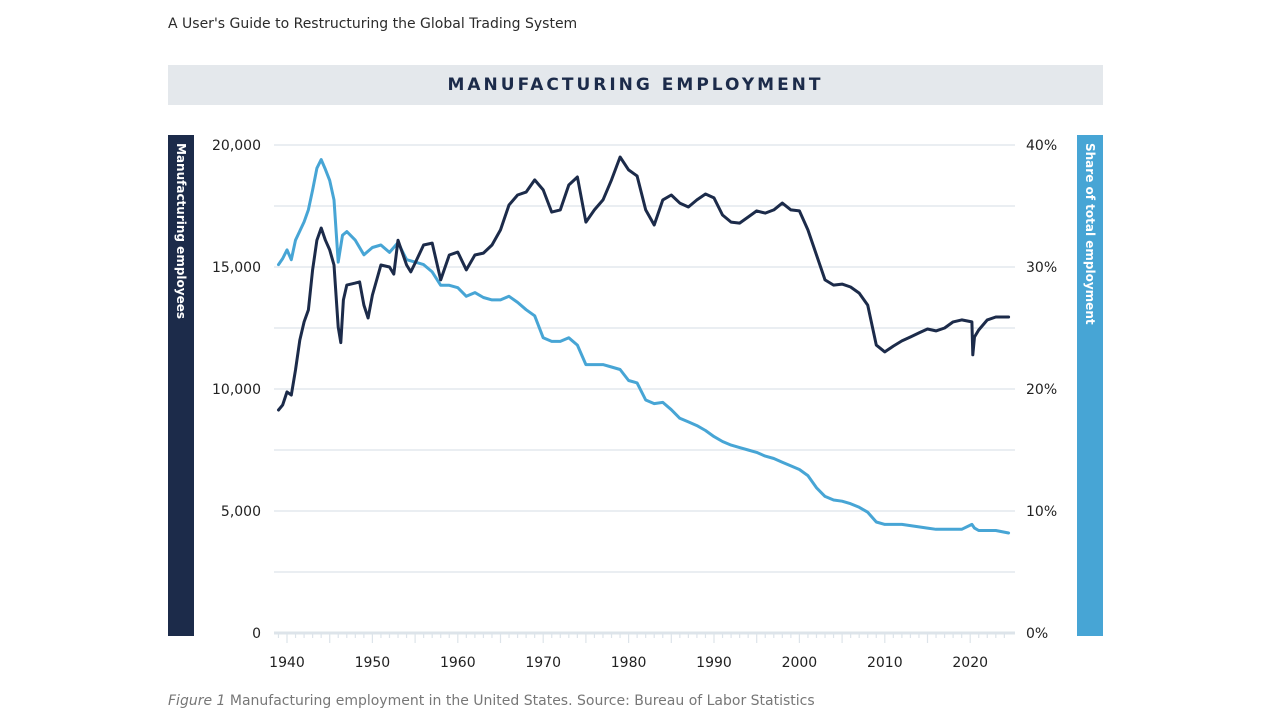 This screenshot has height=720, width=1280. What do you see at coordinates (373, 663) in the screenshot?
I see `x-tick-label: 1950` at bounding box center [373, 663].